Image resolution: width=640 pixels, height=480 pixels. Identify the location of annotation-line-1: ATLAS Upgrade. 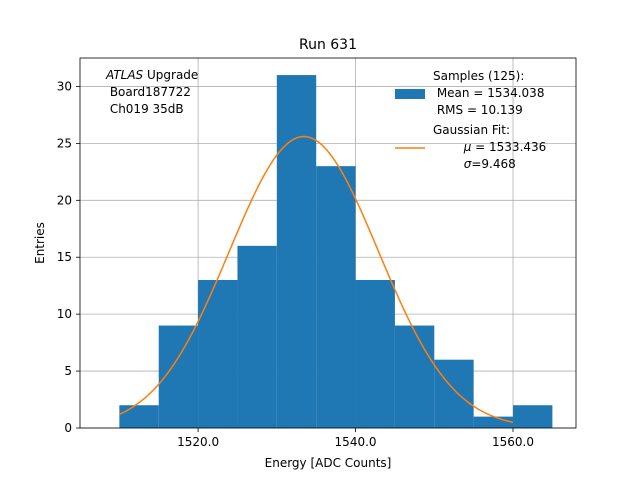
(151, 75).